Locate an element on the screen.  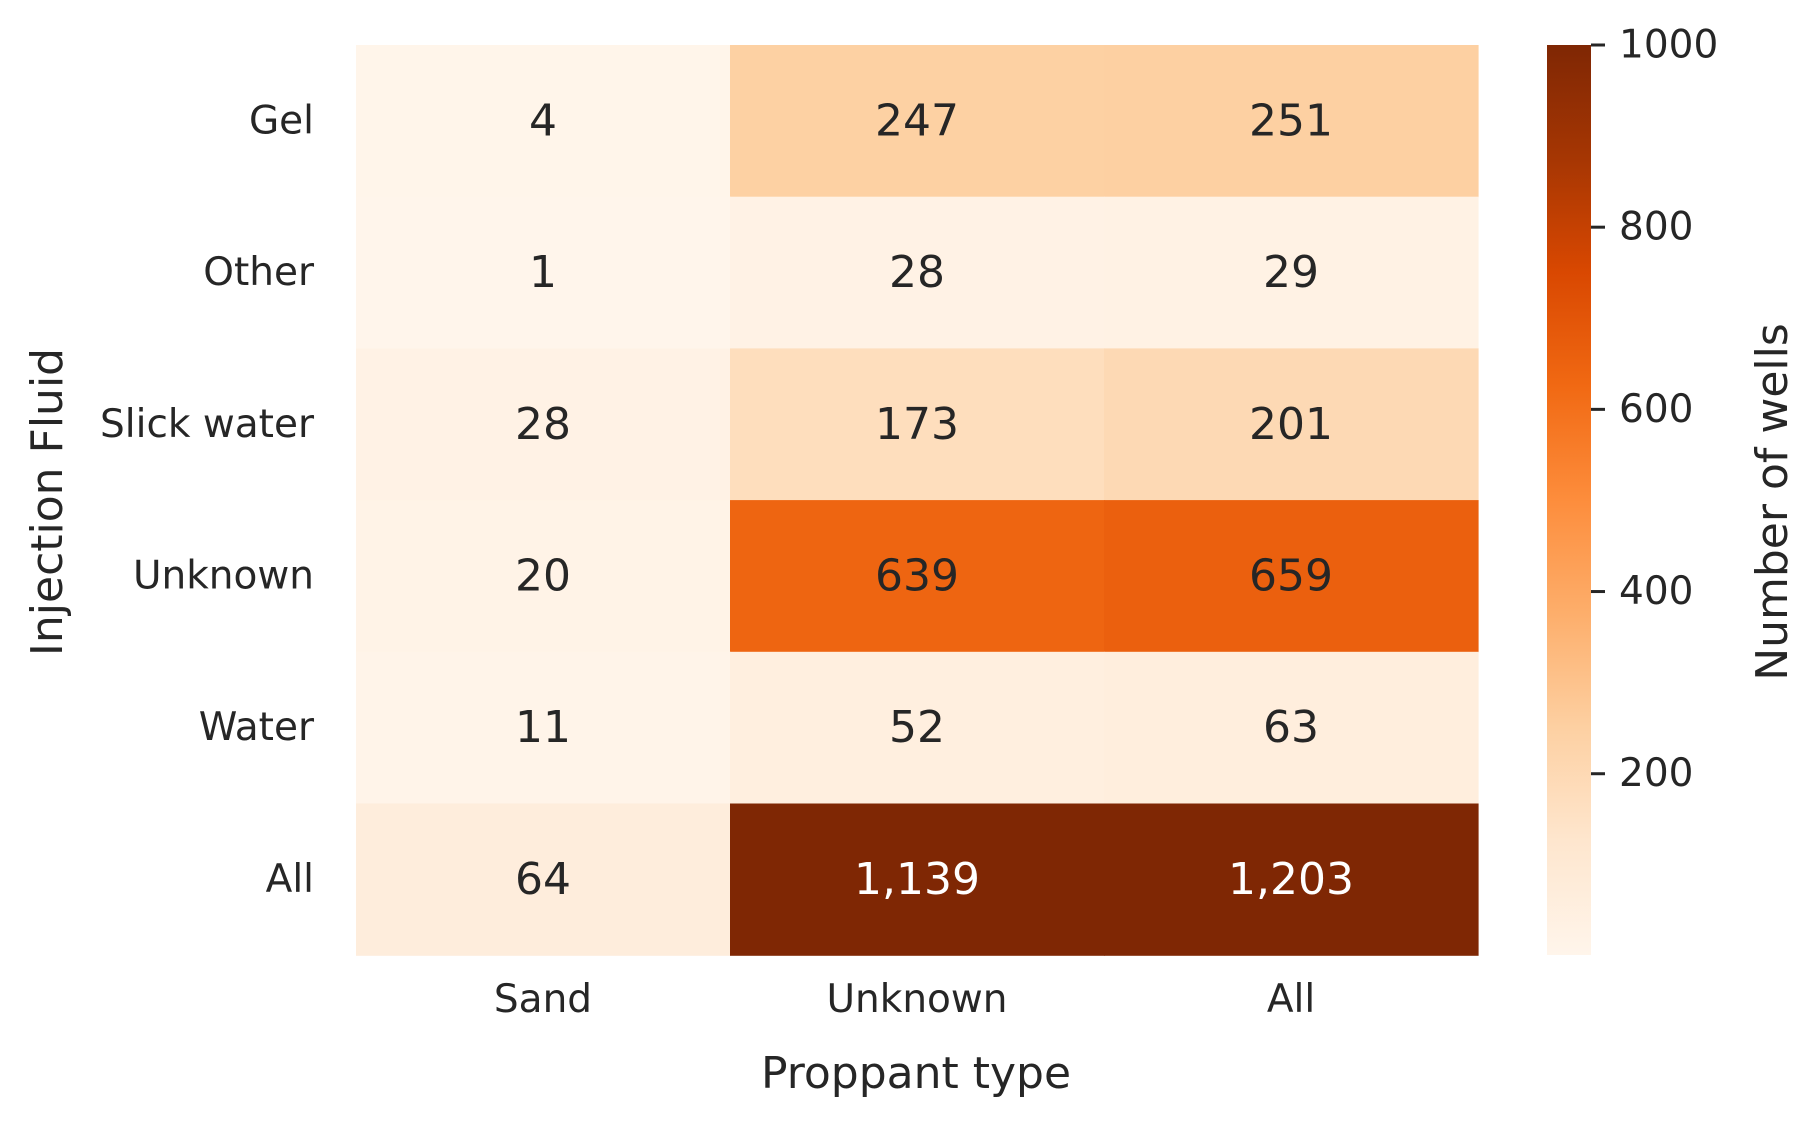
y-tick-label: Other is located at coordinates (259, 272).